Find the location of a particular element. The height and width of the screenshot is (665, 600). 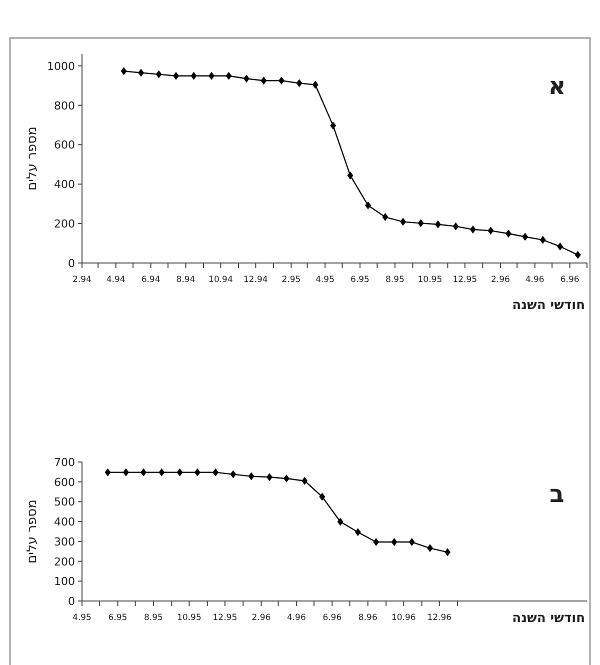

x-tick-label: 10.96 is located at coordinates (403, 618).